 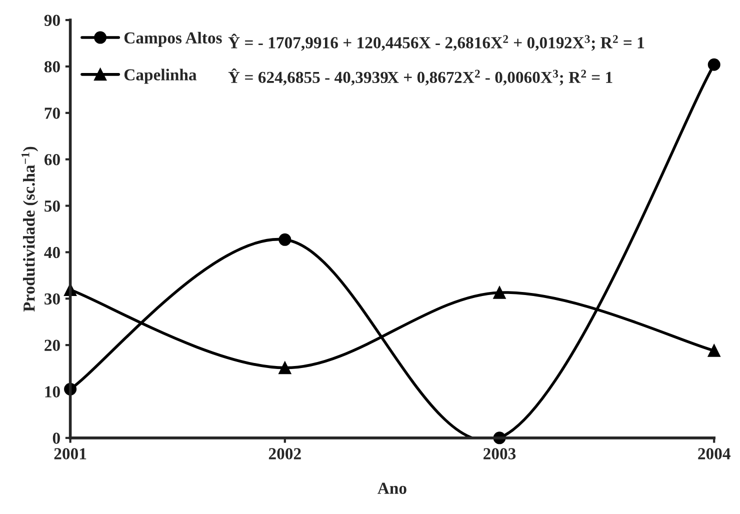 I want to click on y-tick-label: 70, so click(x=52, y=113).